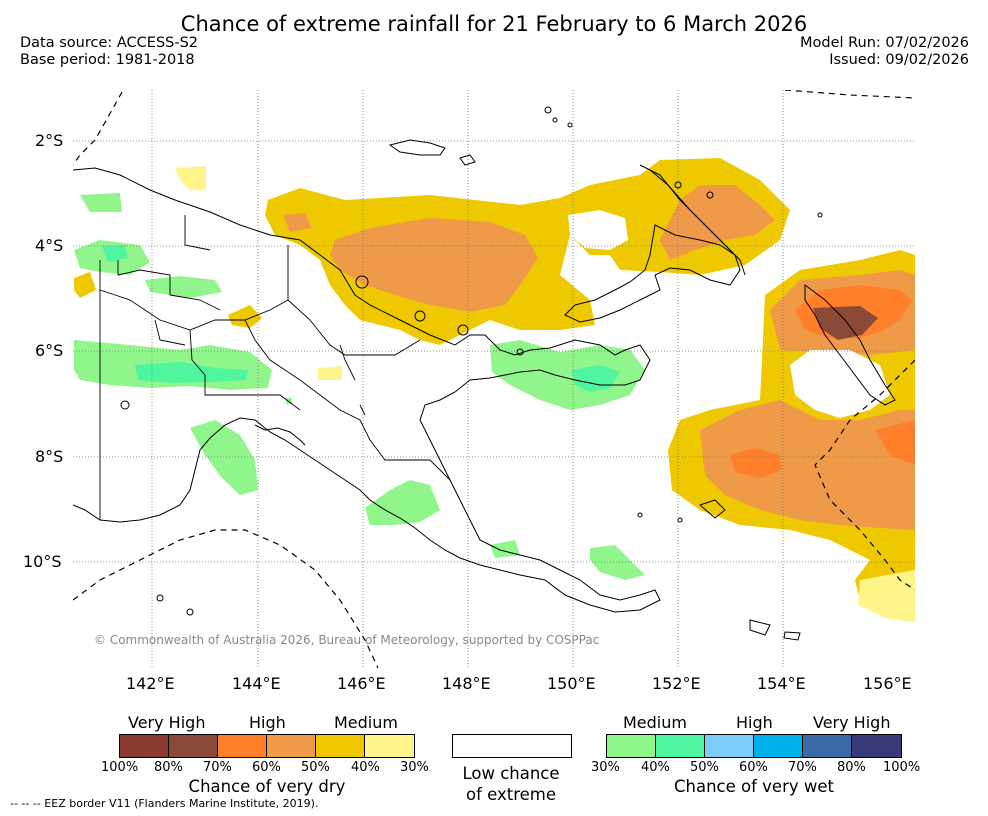 This screenshot has width=988, height=816. Describe the element at coordinates (167, 722) in the screenshot. I see `dry-group-very-high: Very High` at that location.